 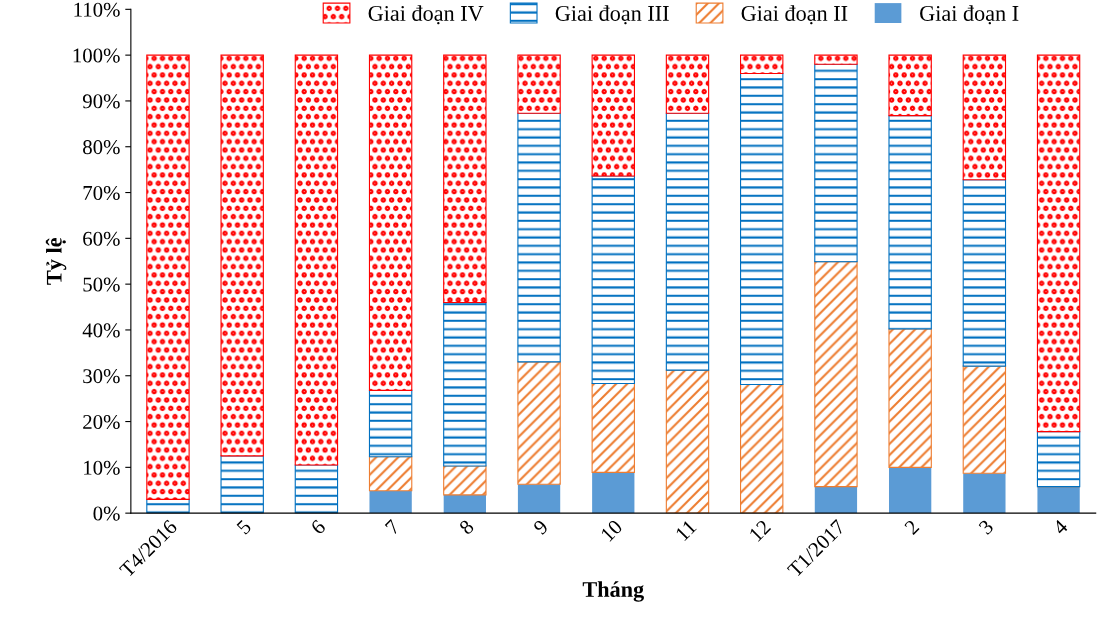 What do you see at coordinates (101, 330) in the screenshot?
I see `y-tick-label: 40%` at bounding box center [101, 330].